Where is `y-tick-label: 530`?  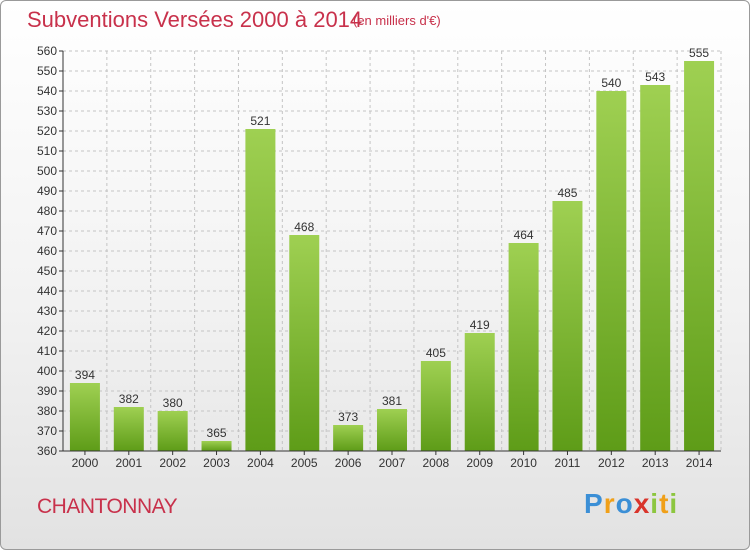
y-tick-label: 530 is located at coordinates (47, 111).